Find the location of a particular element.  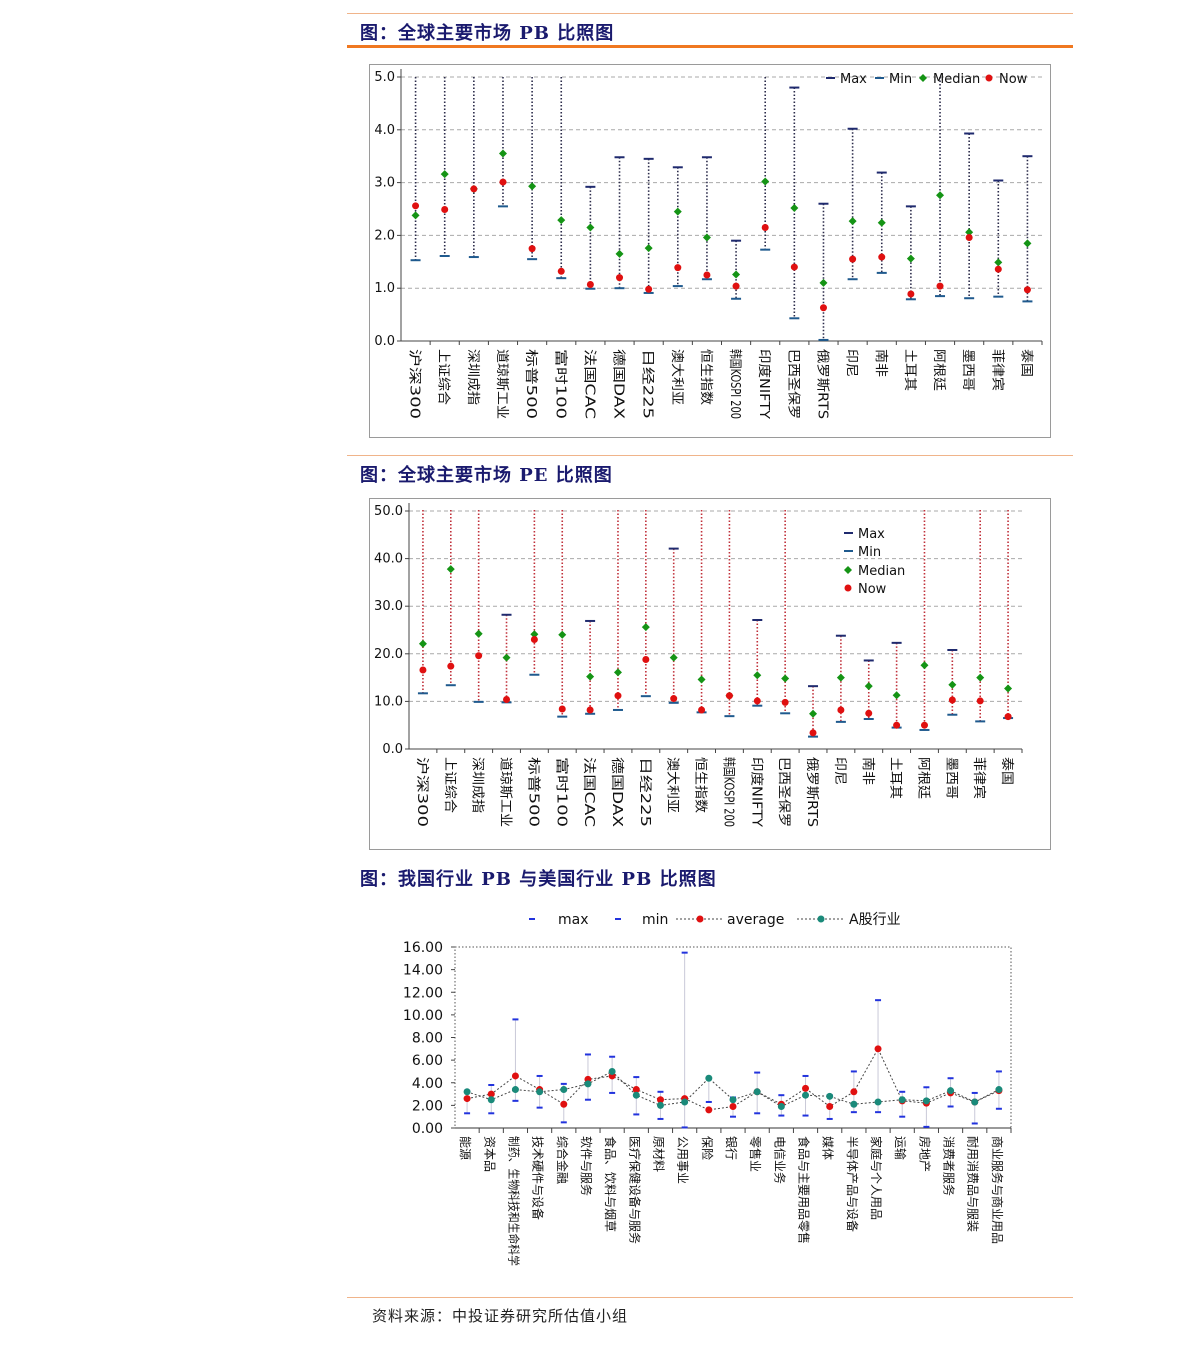

x-tick-label: 菲律宾 is located at coordinates (997, 370).